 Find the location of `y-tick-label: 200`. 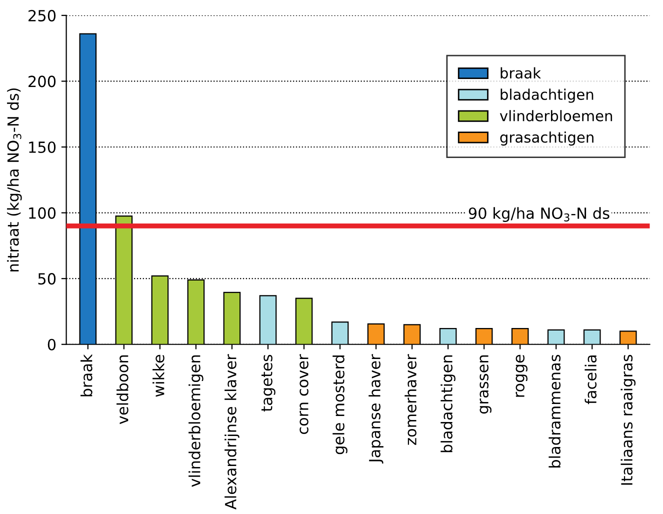

y-tick-label: 200 is located at coordinates (42, 82).